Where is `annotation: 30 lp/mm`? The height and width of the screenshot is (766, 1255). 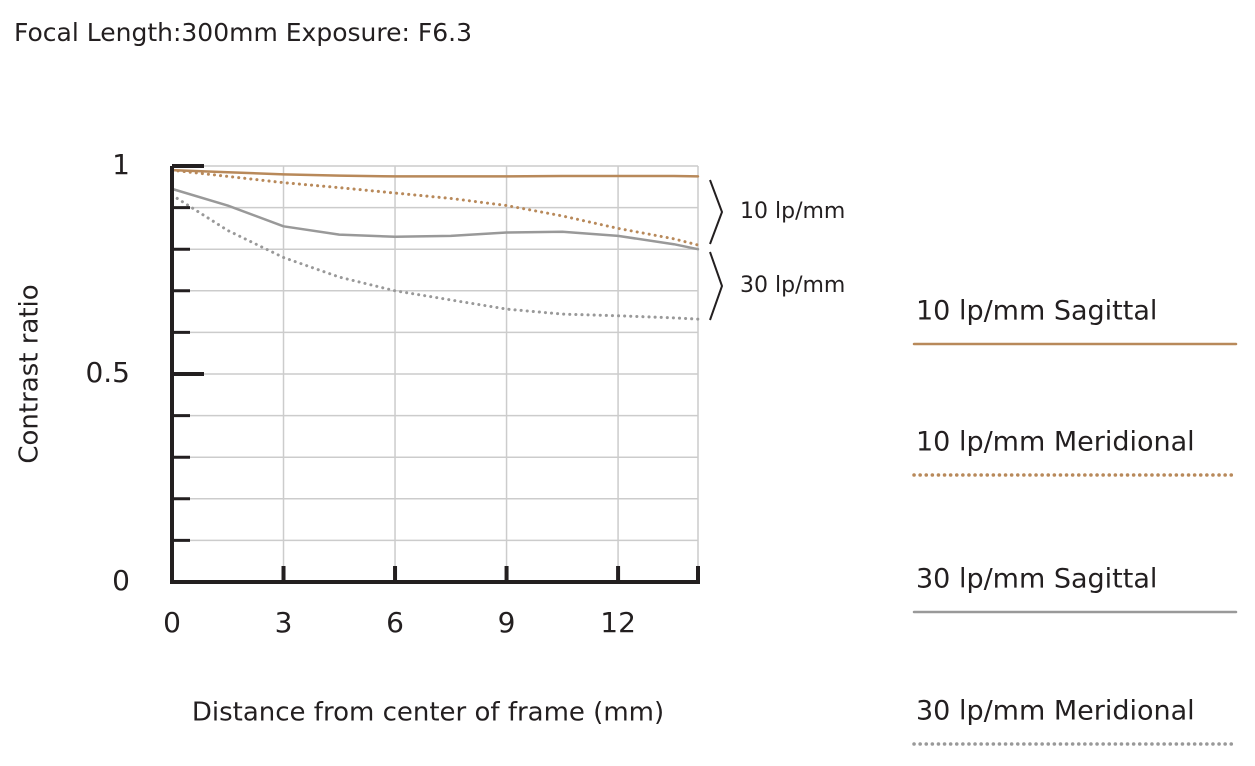
annotation: 30 lp/mm is located at coordinates (792, 285).